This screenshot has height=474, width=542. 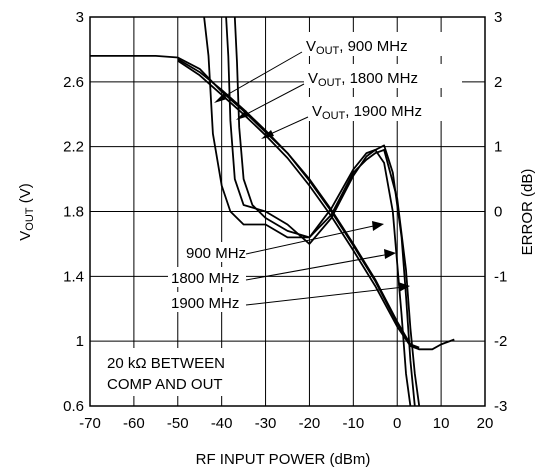 I want to click on x-tick-label: 20, so click(x=485, y=423).